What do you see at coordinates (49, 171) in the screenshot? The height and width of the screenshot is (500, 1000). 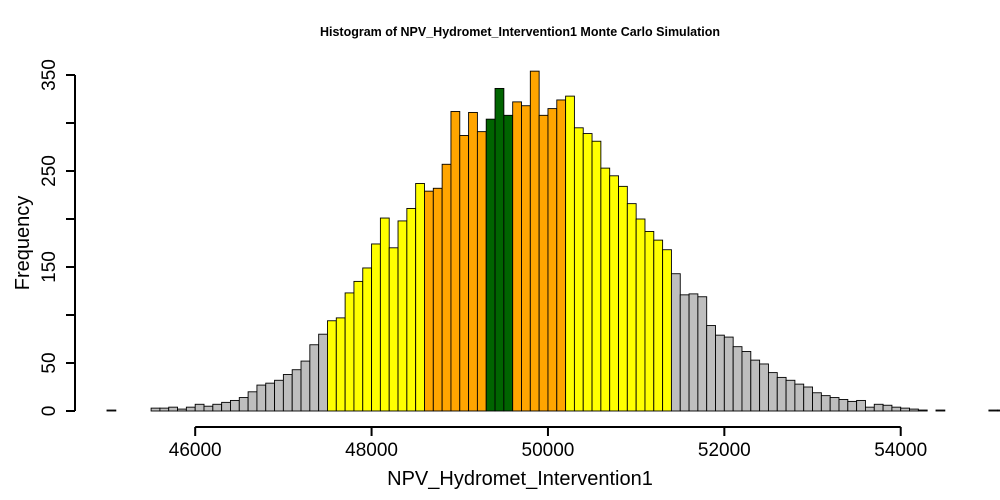 I see `y-tick-label: 250` at bounding box center [49, 171].